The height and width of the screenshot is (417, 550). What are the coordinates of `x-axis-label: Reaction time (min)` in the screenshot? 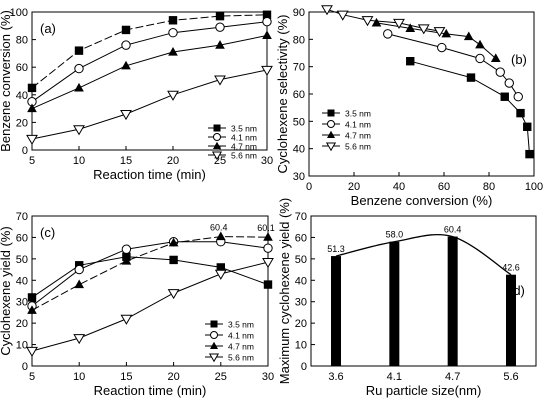 It's located at (150, 390).